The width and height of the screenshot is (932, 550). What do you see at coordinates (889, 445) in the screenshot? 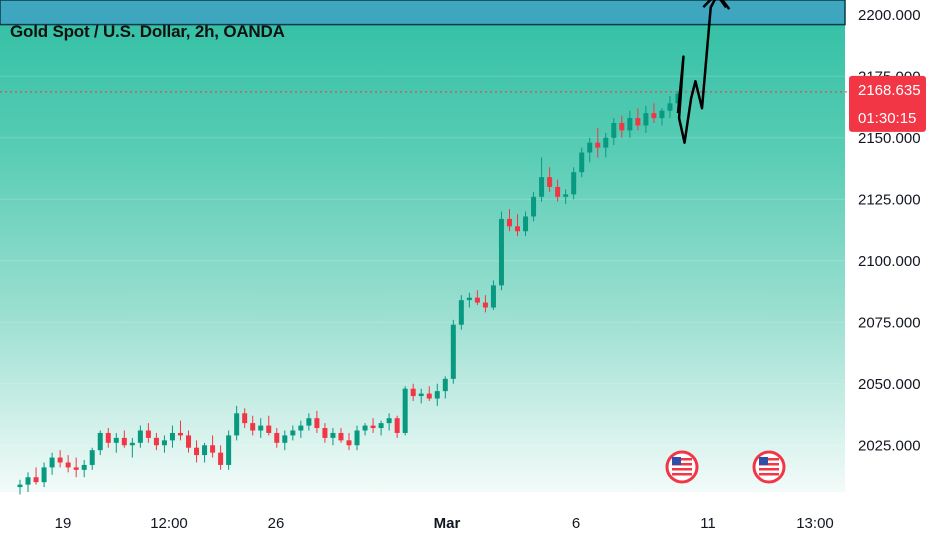
I see `y-tick-label: 2025.000` at bounding box center [889, 445].